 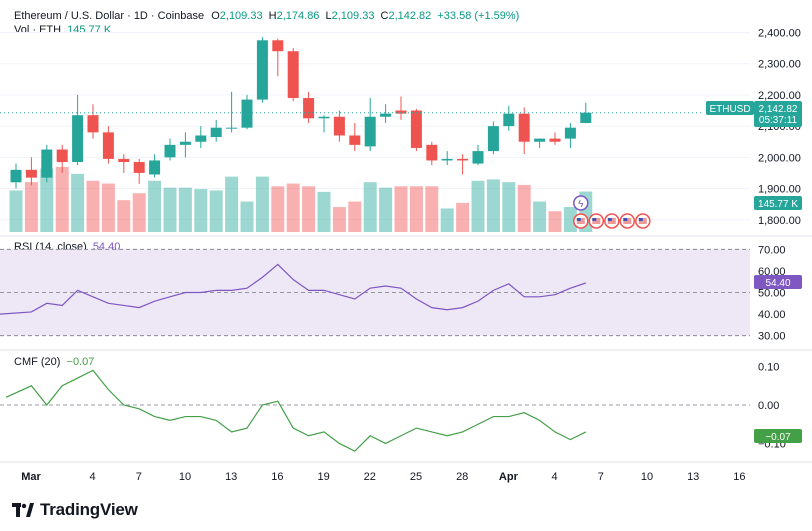 What do you see at coordinates (416, 477) in the screenshot?
I see `time-tick-label: 25` at bounding box center [416, 477].